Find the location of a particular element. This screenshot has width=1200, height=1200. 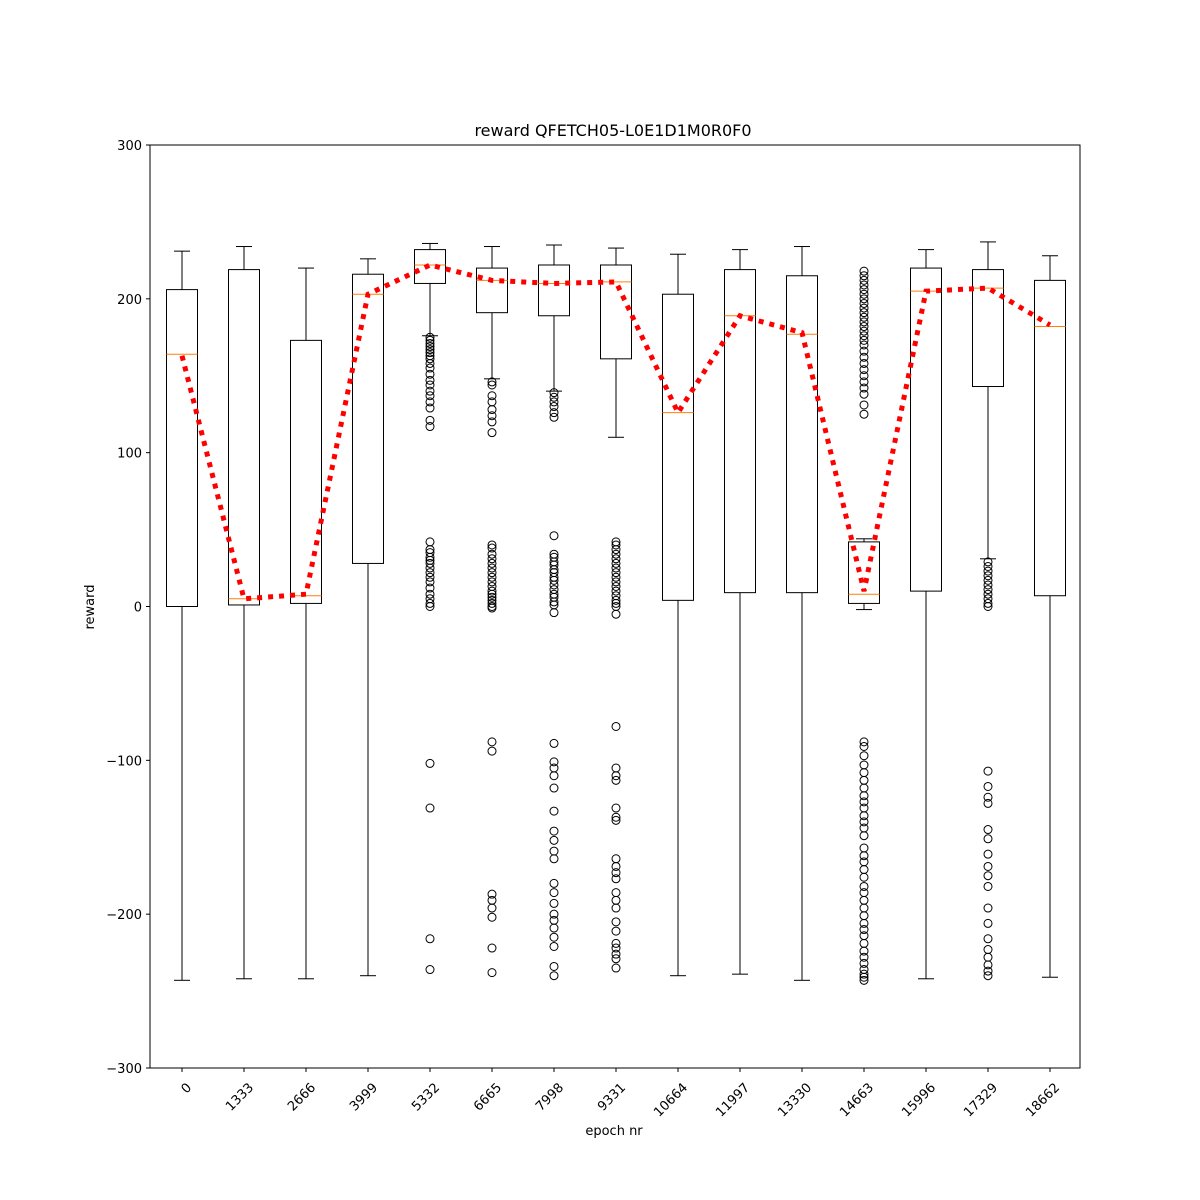

y-tick-label: 200 is located at coordinates (129, 300).